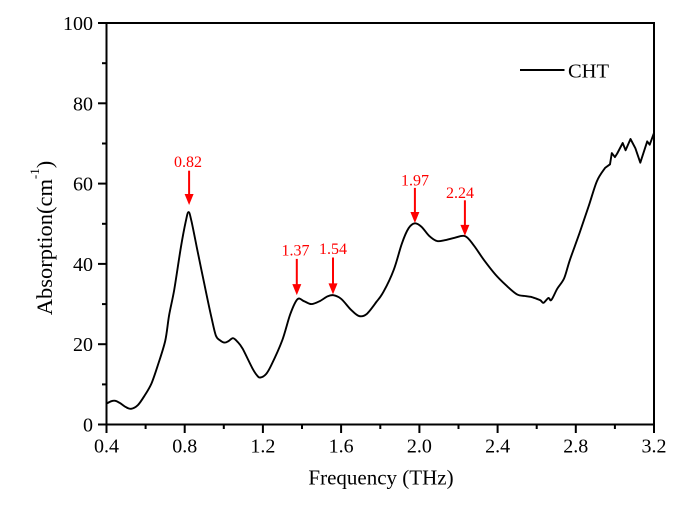  What do you see at coordinates (341, 447) in the screenshot?
I see `svg-text: 1.6` at bounding box center [341, 447].